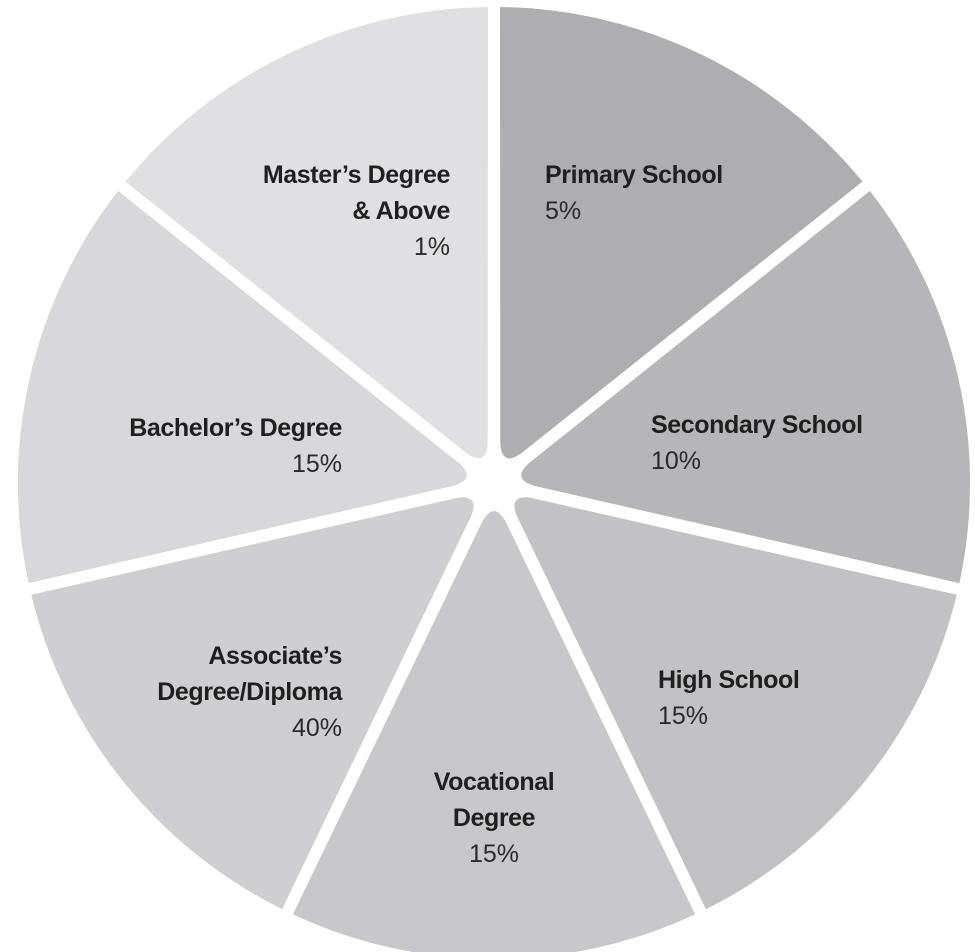 The height and width of the screenshot is (952, 975). Describe the element at coordinates (432, 247) in the screenshot. I see `slice-value-label: 1%` at that location.